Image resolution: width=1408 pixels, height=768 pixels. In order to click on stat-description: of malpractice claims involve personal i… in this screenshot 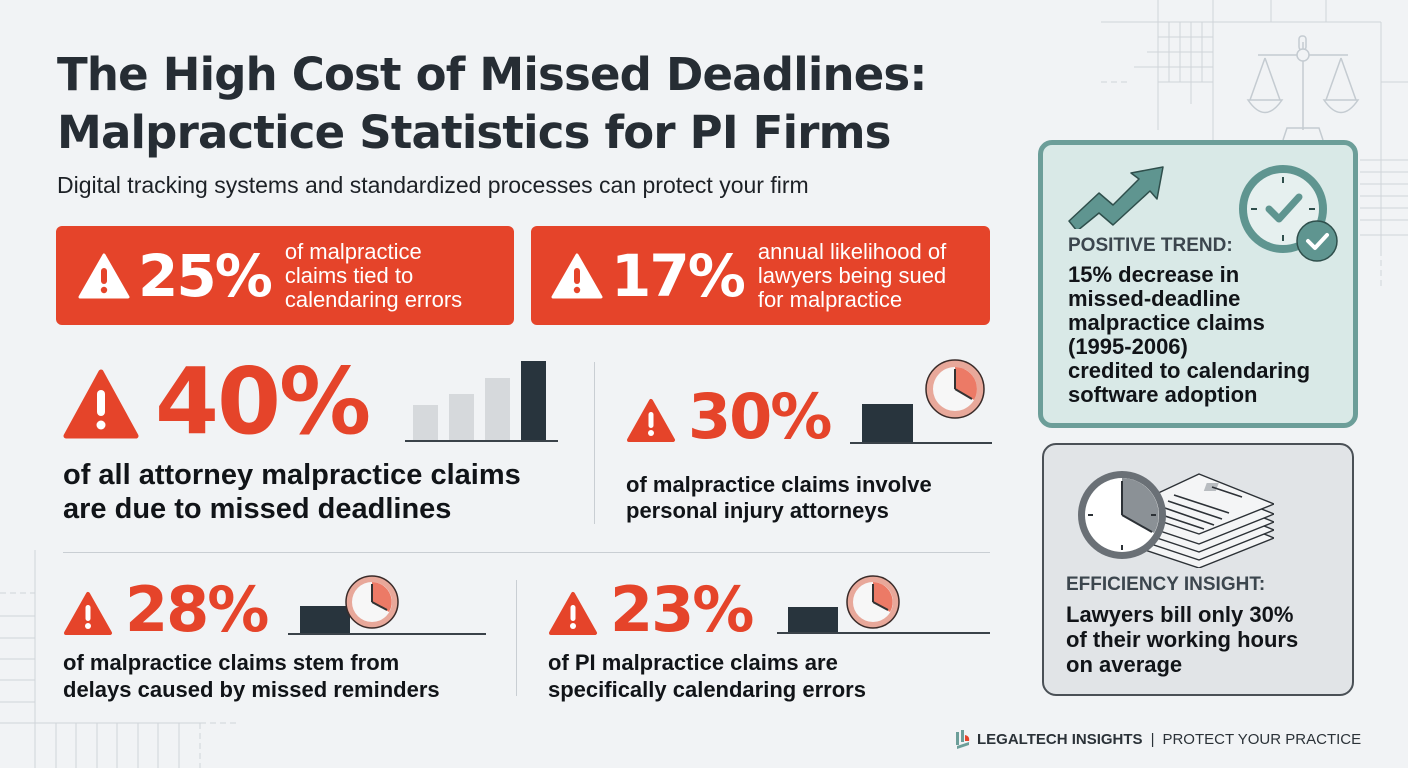, I will do `click(779, 497)`.